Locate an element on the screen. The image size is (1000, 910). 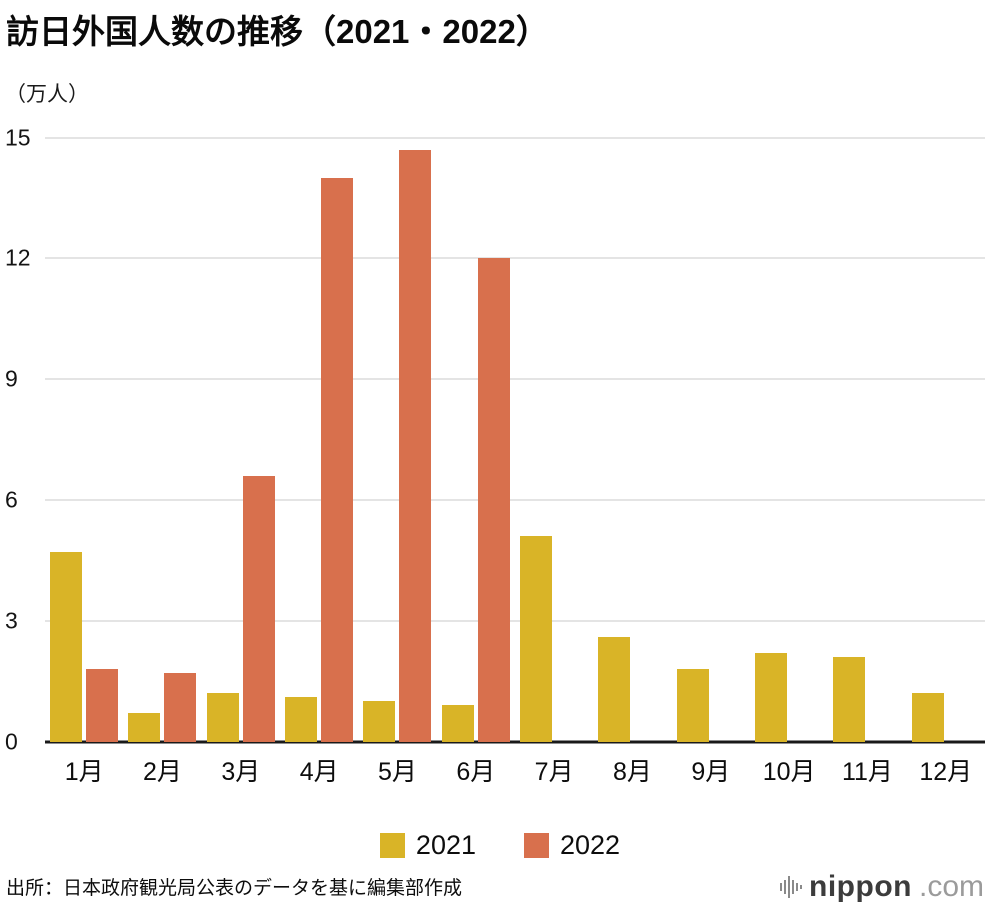
y-tick-label-15: 15 is located at coordinates (18, 137).